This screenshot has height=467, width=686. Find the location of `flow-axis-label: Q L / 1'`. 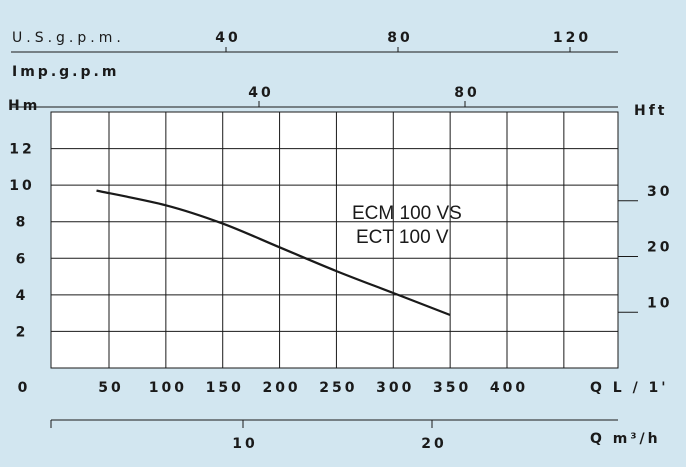

flow-axis-label: Q L / 1' is located at coordinates (629, 388).